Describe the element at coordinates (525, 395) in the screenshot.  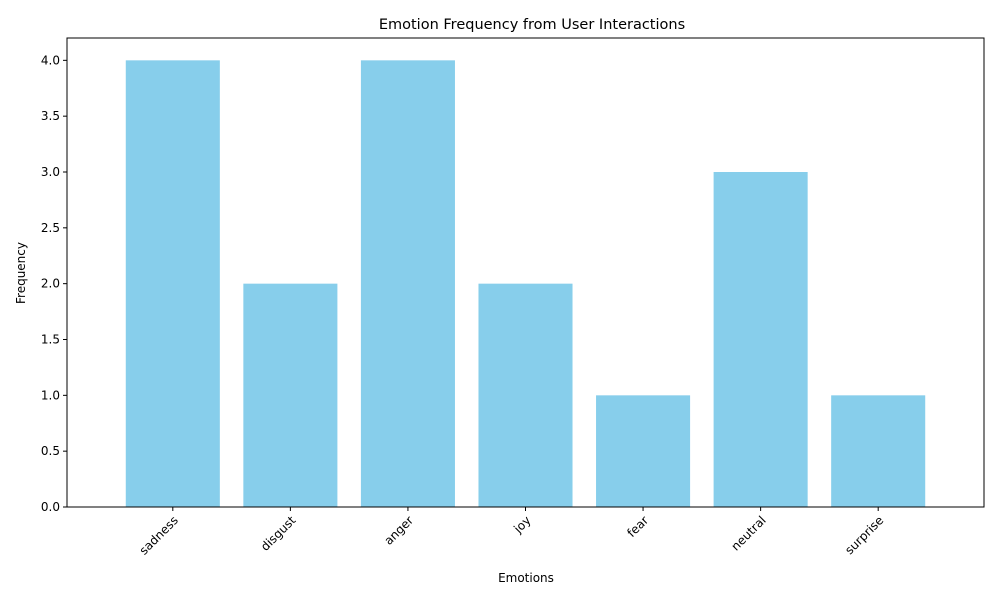
I see `bar-joy` at that location.